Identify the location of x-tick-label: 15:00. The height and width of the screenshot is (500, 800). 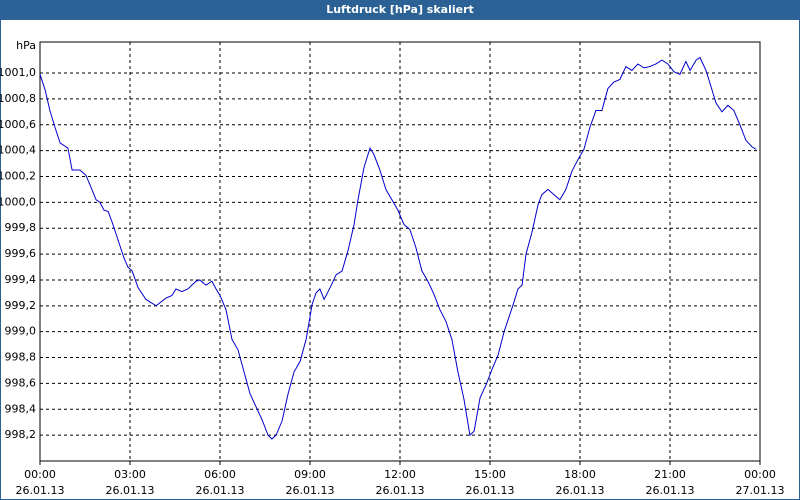
(490, 474).